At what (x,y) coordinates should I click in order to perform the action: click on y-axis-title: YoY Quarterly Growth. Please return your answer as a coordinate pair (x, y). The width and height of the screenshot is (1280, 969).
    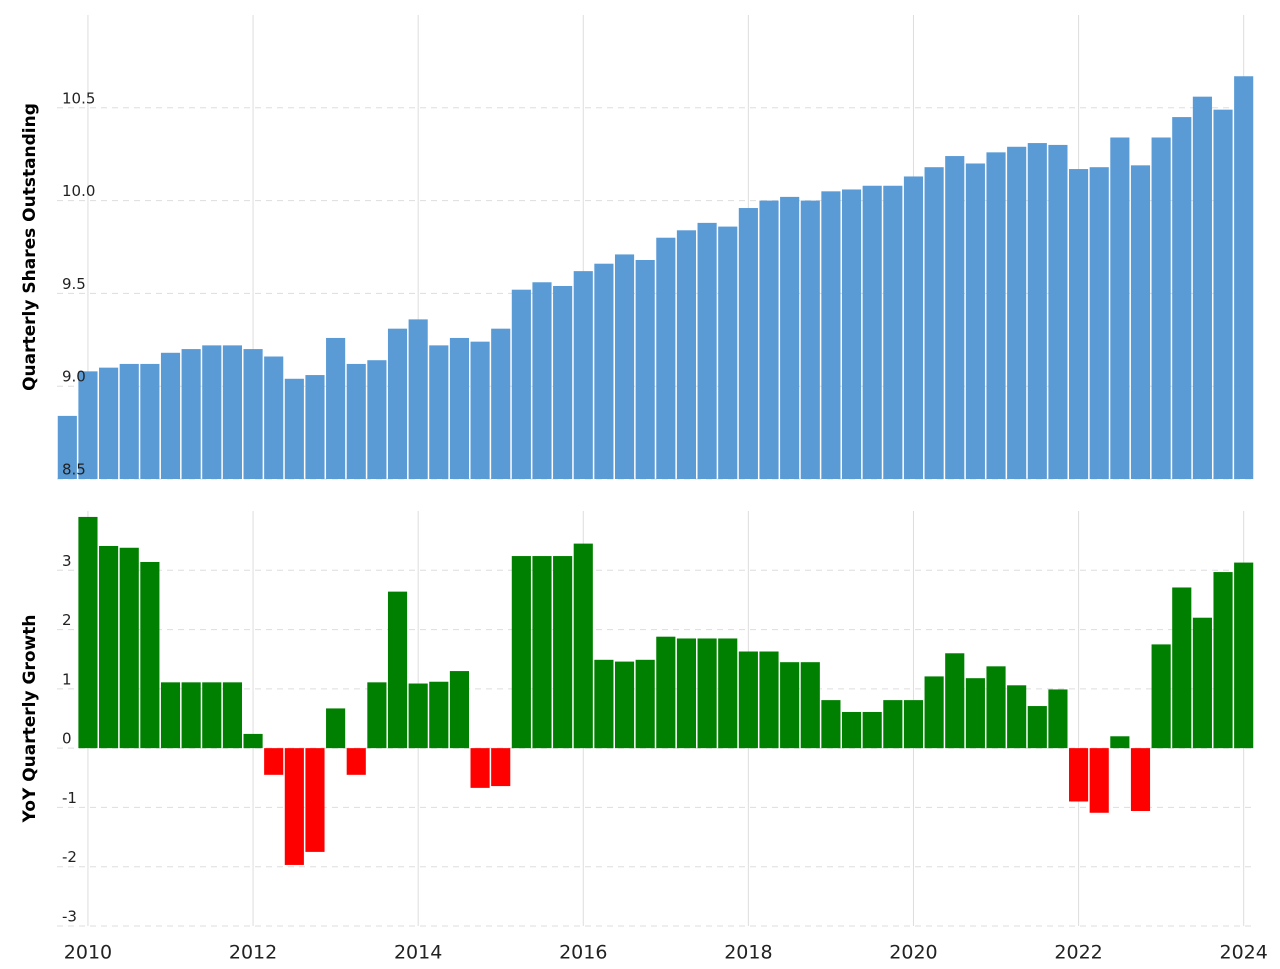
    Looking at the image, I should click on (30, 719).